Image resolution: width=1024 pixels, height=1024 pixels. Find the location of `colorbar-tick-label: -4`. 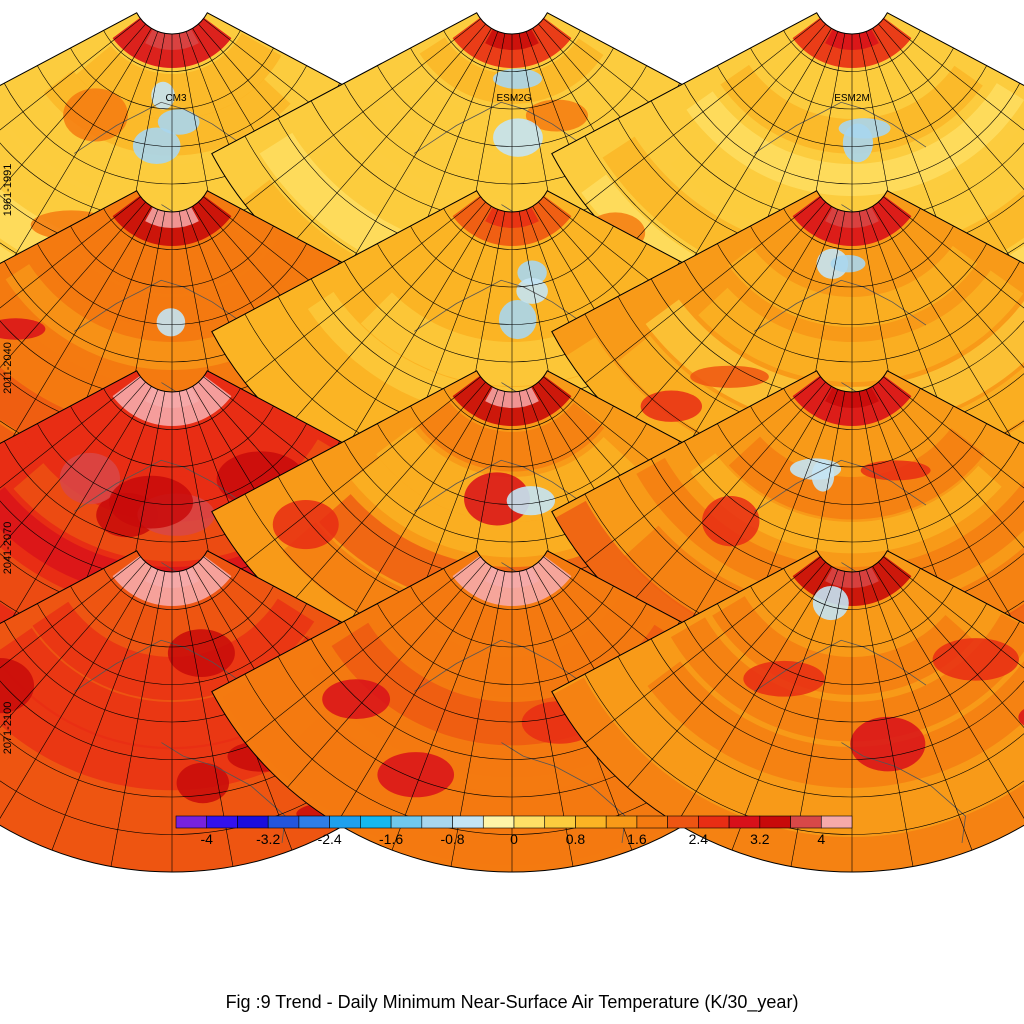

colorbar-tick-label: -4 is located at coordinates (207, 839).